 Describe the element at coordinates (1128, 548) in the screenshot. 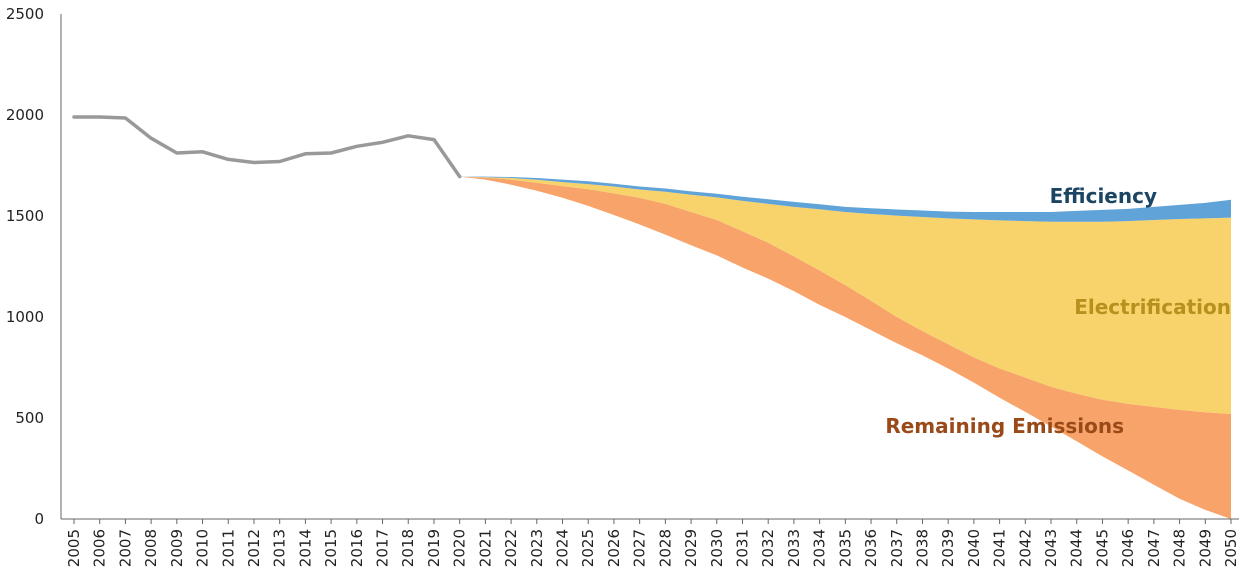

I see `x-tick-label: 2046` at that location.